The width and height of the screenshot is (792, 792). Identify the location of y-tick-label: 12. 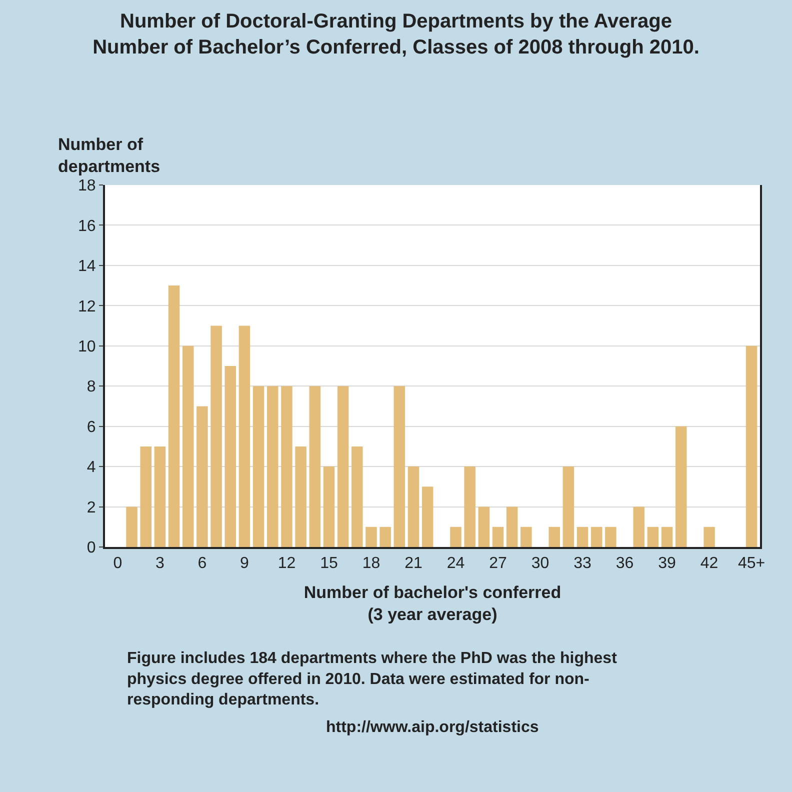
(87, 307).